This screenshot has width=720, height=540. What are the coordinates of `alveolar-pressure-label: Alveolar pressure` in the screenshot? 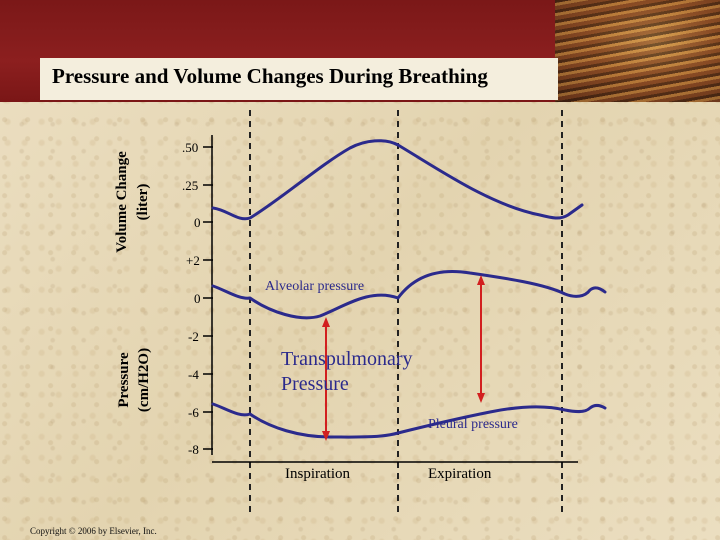 It's located at (314, 286).